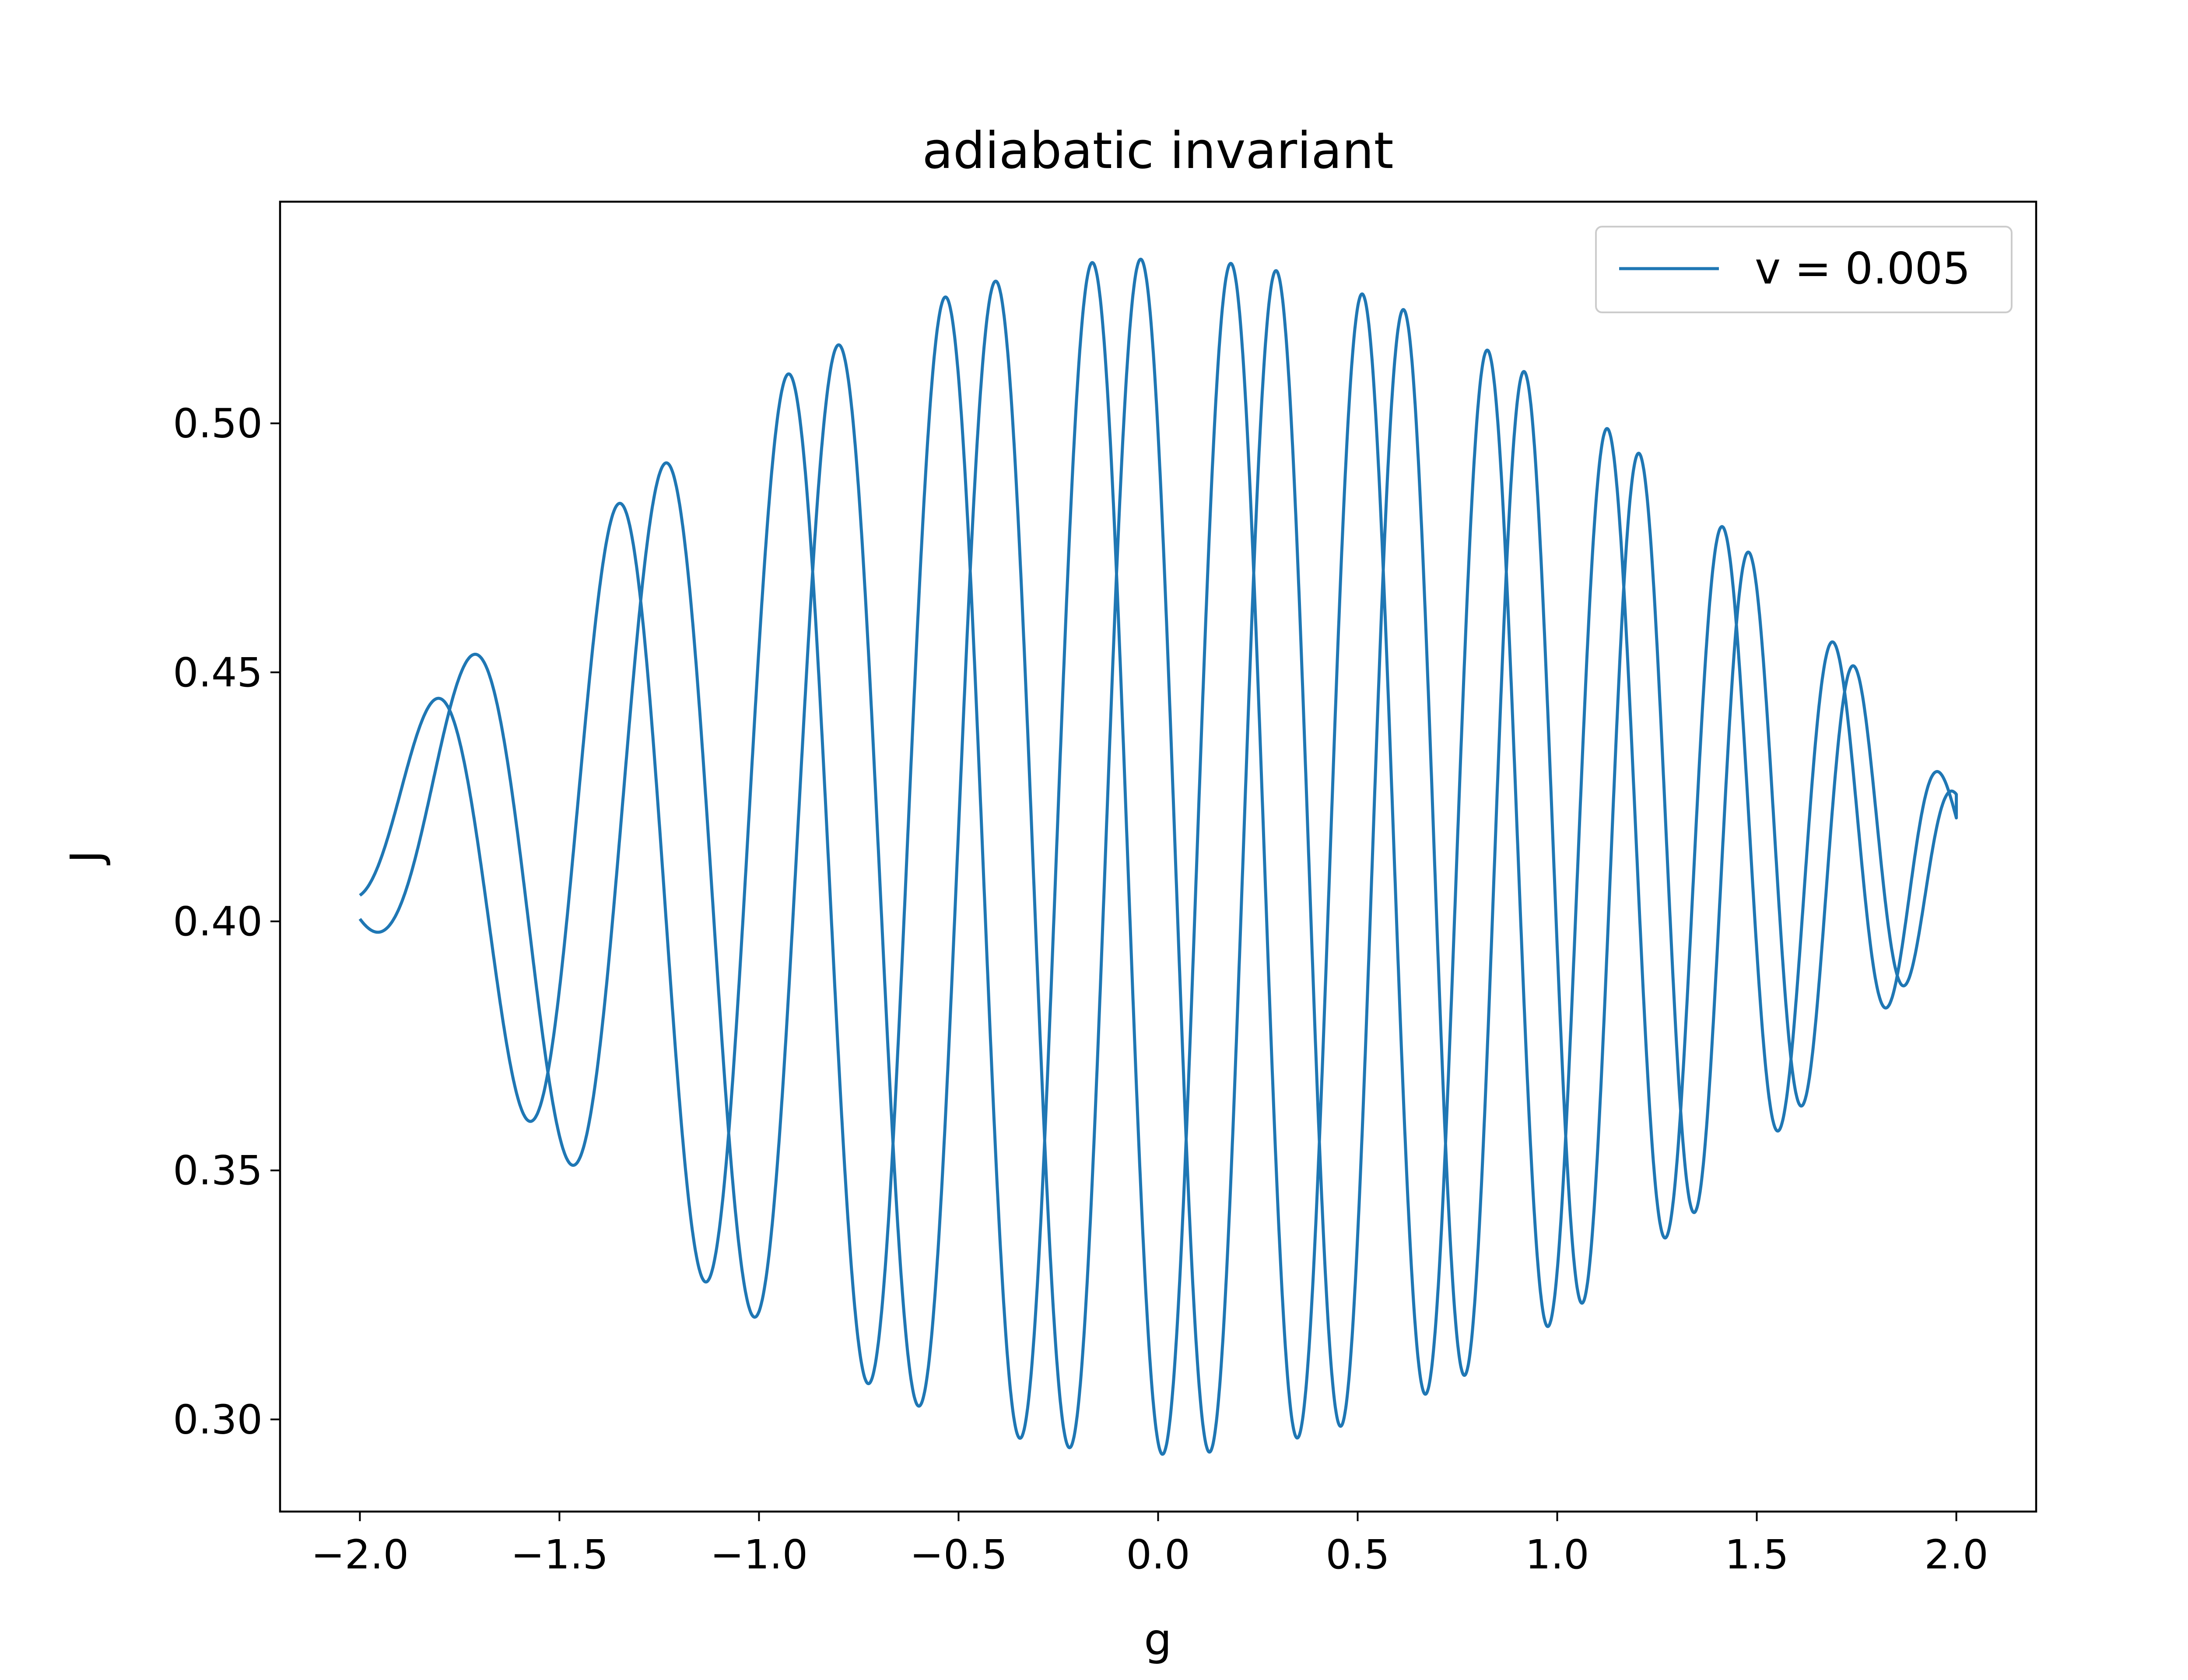  I want to click on x-tick-label: −1.5, so click(559, 1554).